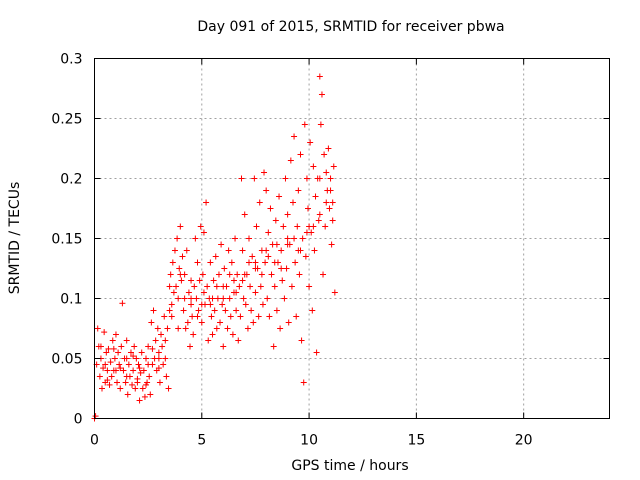 The width and height of the screenshot is (640, 480). I want to click on y-tick-labels: 0 0.05 0.1 0.15 0.2 0.25 0.3, so click(66, 240).